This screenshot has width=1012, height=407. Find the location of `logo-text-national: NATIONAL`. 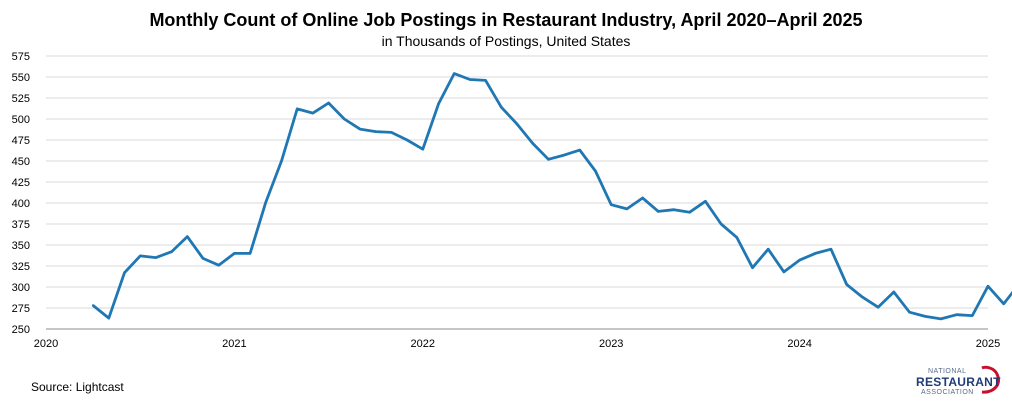

logo-text-national: NATIONAL is located at coordinates (947, 371).